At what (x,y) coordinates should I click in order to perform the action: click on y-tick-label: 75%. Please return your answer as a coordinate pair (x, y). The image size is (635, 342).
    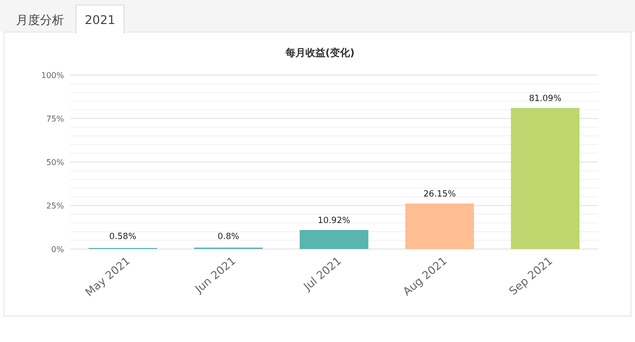
    Looking at the image, I should click on (55, 119).